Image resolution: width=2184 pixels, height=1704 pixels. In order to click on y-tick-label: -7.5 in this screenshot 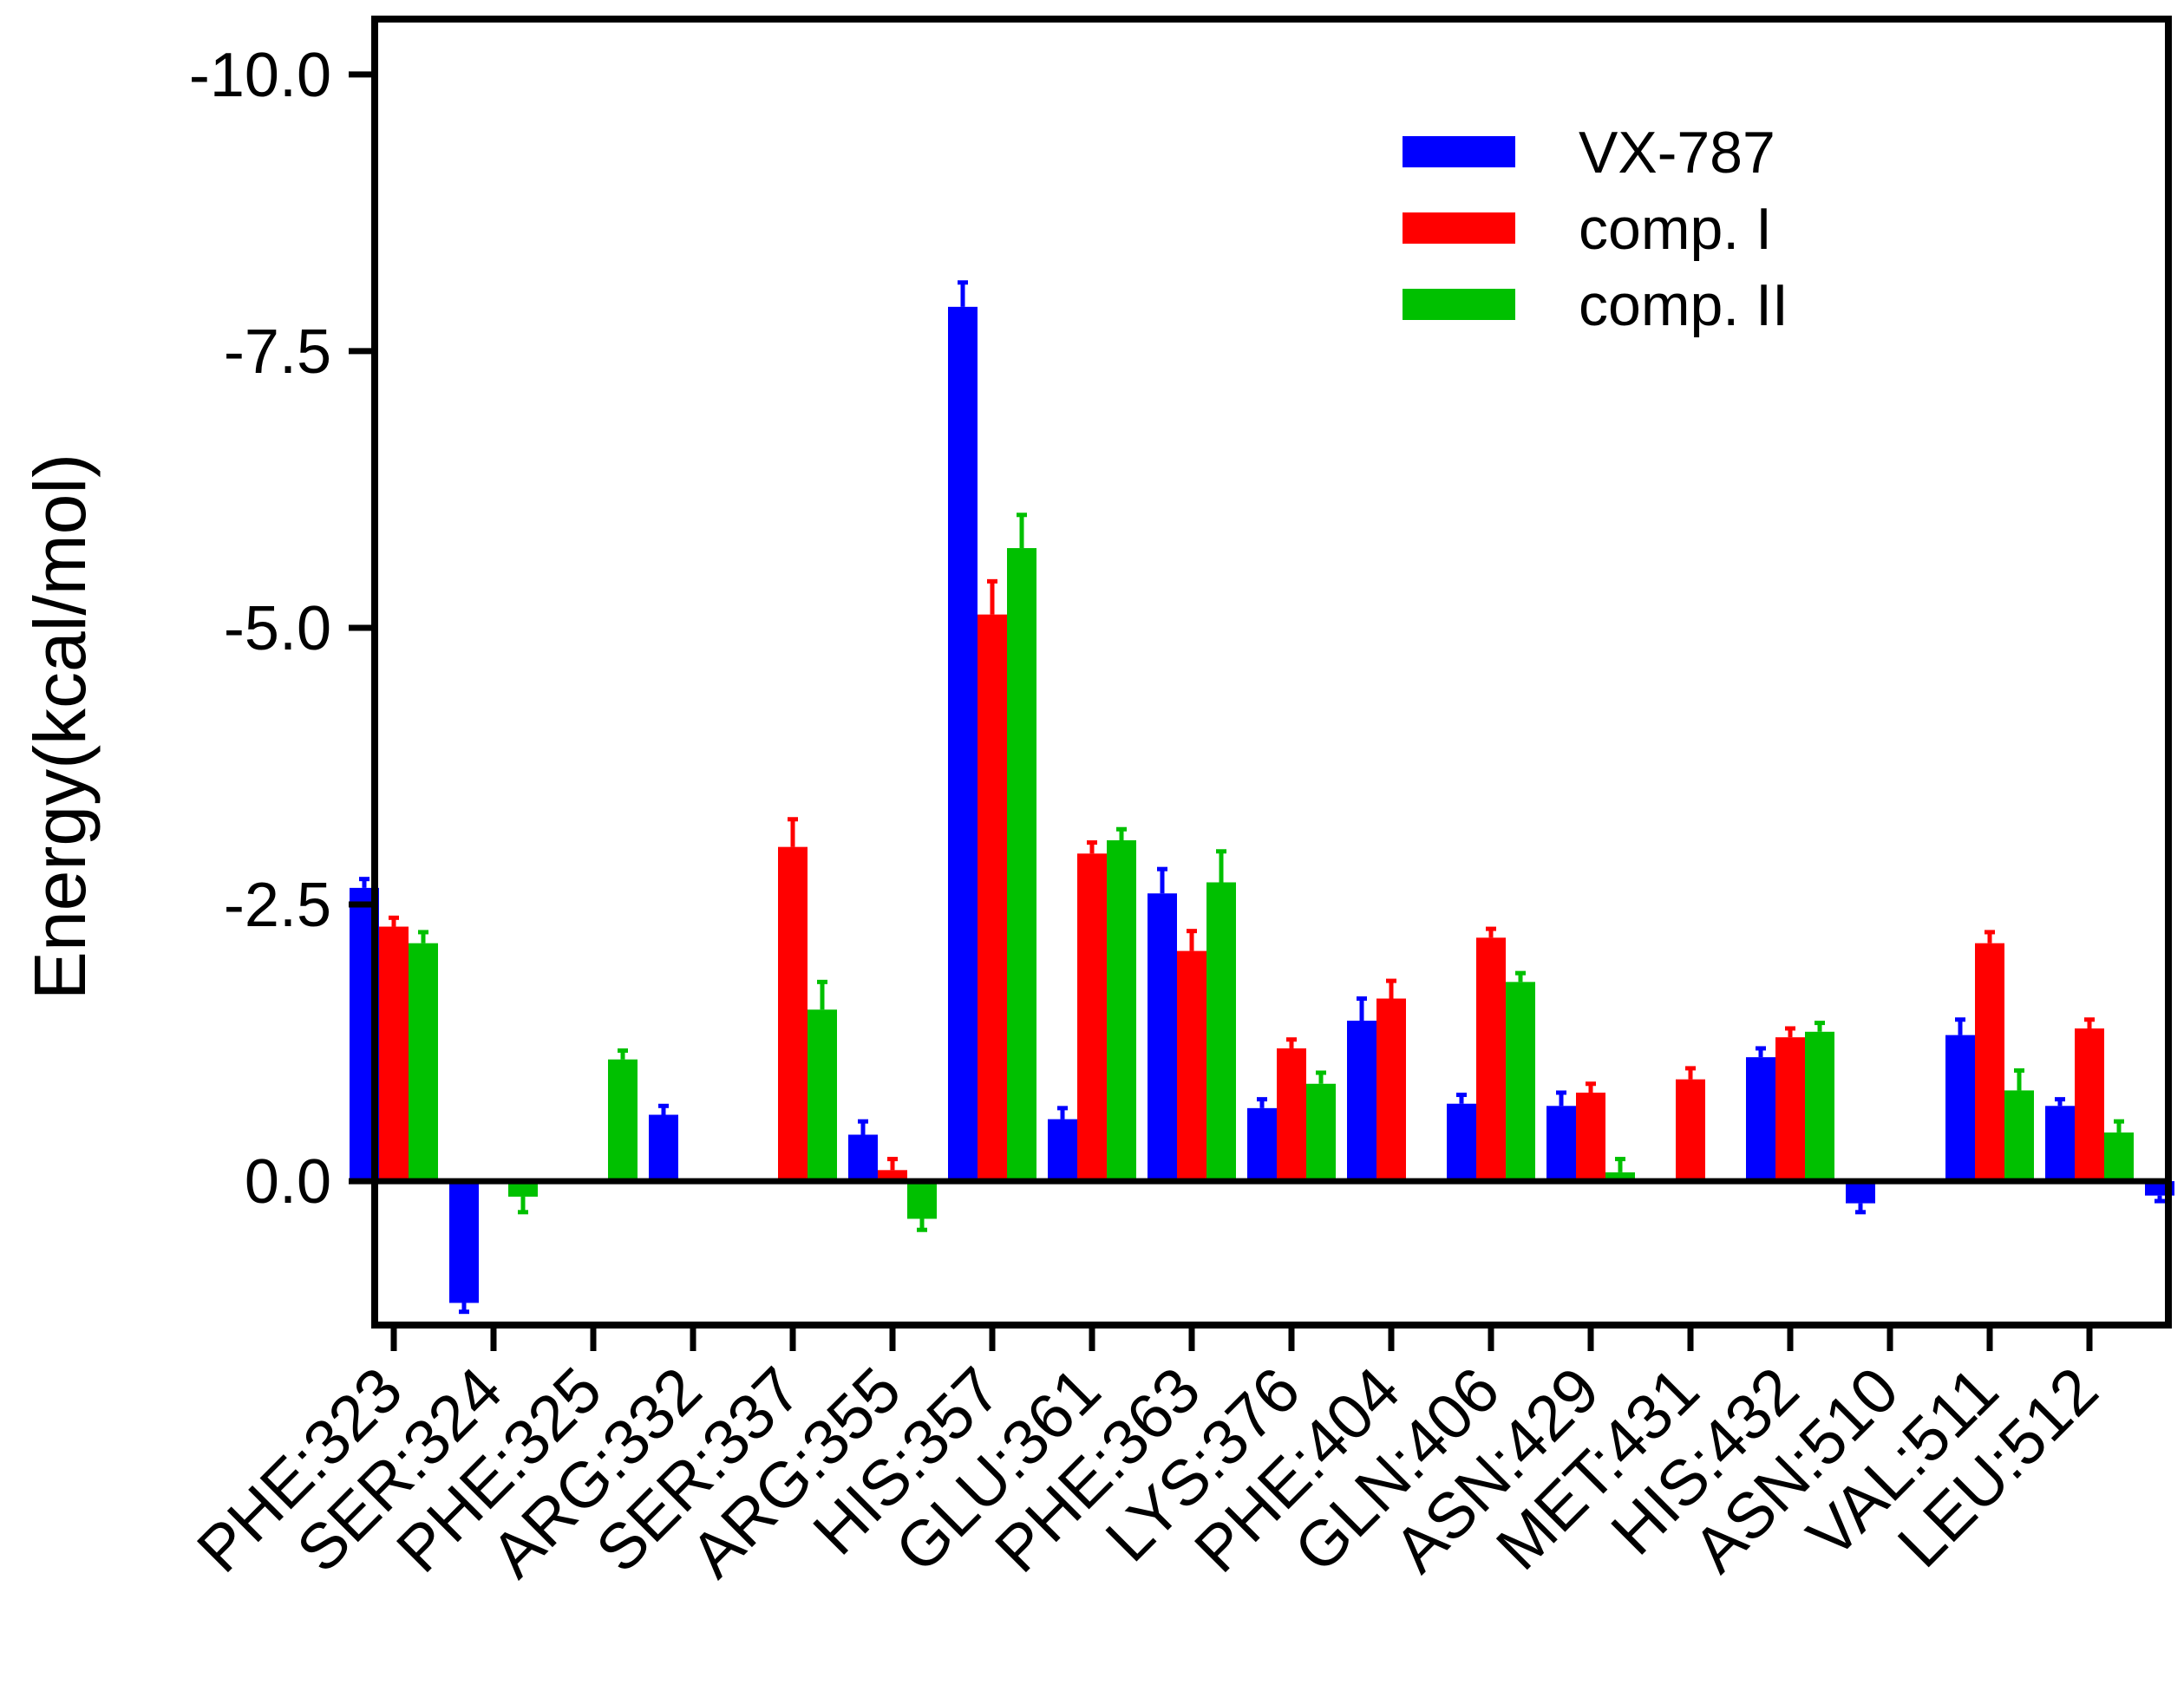, I will do `click(277, 352)`.